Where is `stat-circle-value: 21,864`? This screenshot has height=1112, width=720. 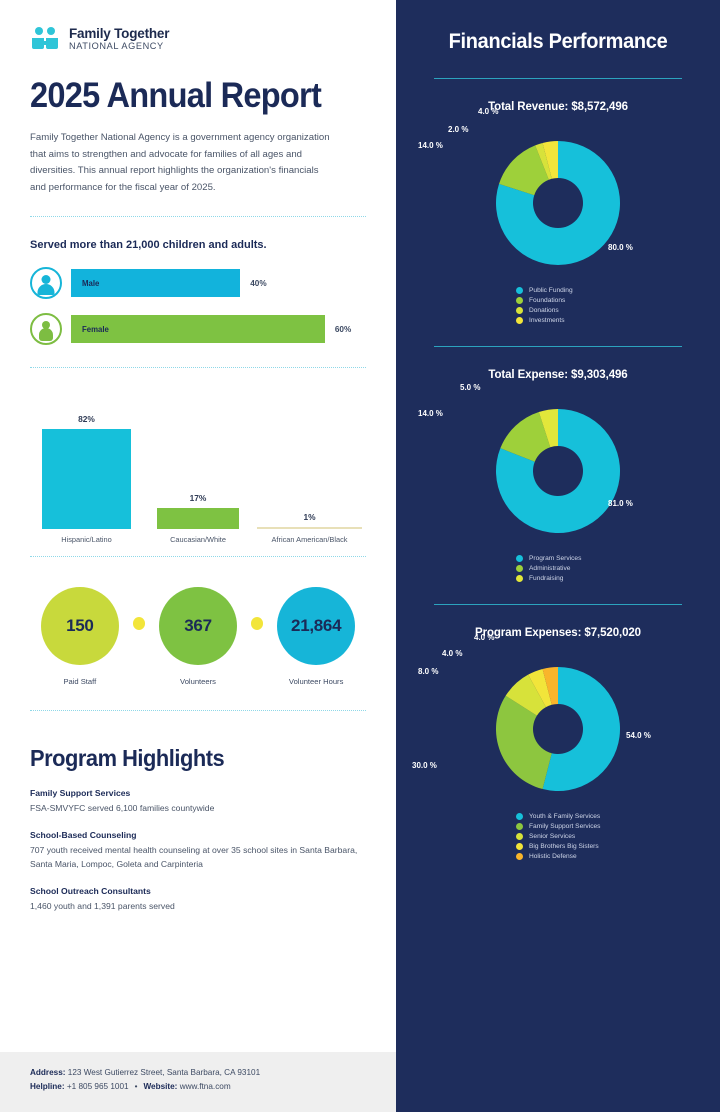
stat-circle-value: 21,864 is located at coordinates (316, 625).